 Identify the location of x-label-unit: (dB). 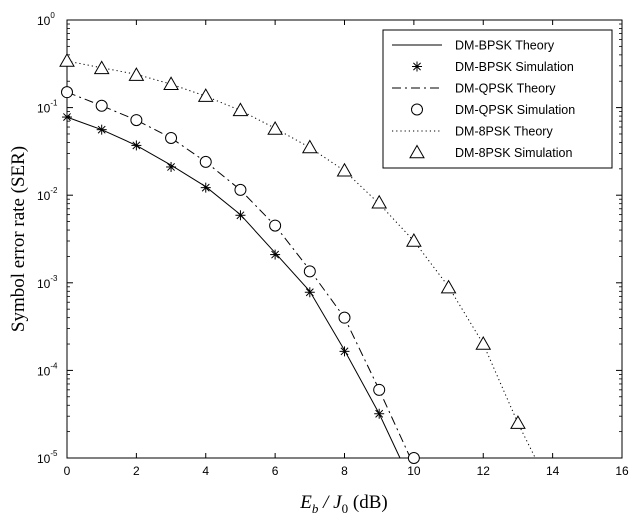
(368, 502).